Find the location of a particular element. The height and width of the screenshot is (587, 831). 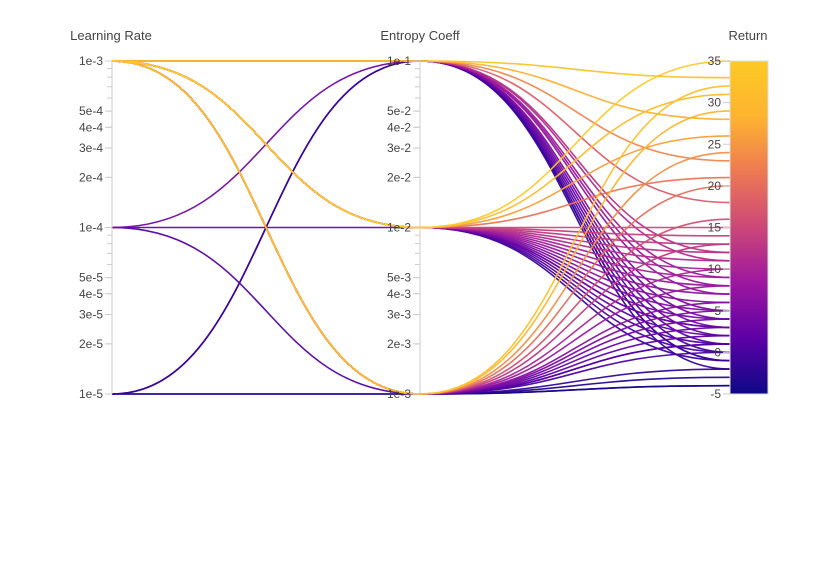

tick-label: 1e-1 is located at coordinates (399, 61).